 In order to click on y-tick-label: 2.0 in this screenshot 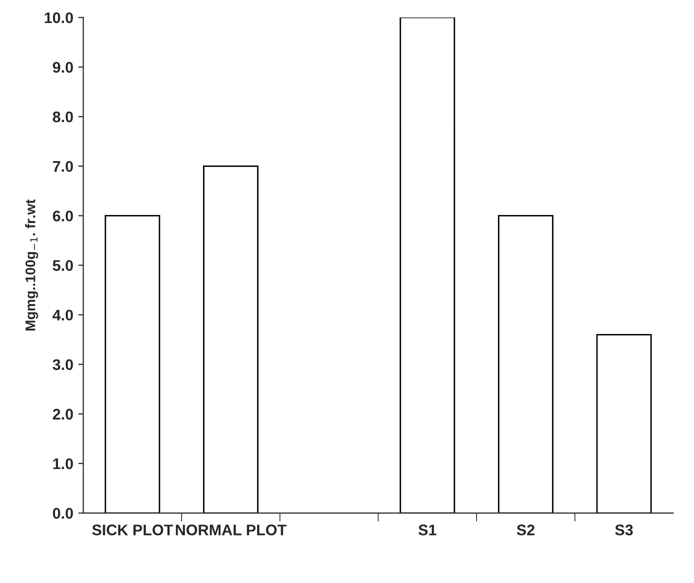, I will do `click(62, 414)`.